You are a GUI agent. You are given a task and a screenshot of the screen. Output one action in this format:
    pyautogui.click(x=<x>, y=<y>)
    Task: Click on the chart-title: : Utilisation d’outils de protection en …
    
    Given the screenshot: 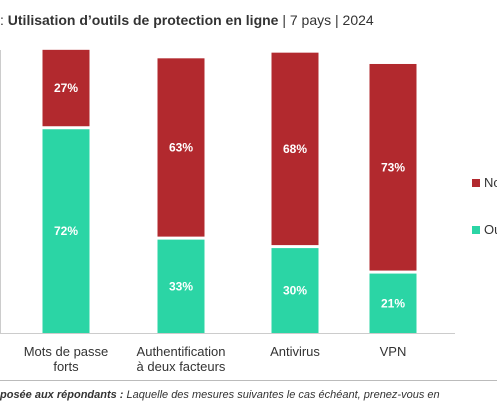 What is the action you would take?
    pyautogui.click(x=187, y=20)
    